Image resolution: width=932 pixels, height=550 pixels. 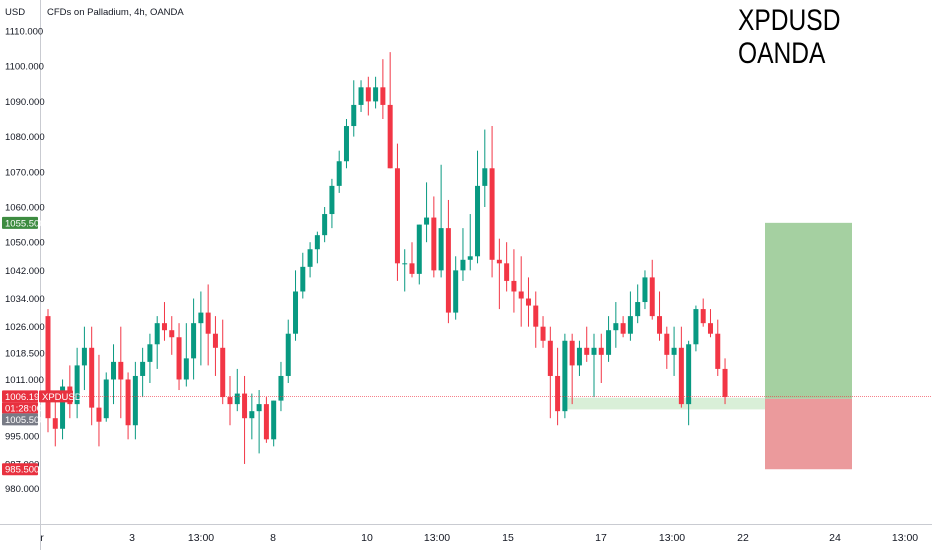 I want to click on take-profit-zone, so click(x=808, y=310).